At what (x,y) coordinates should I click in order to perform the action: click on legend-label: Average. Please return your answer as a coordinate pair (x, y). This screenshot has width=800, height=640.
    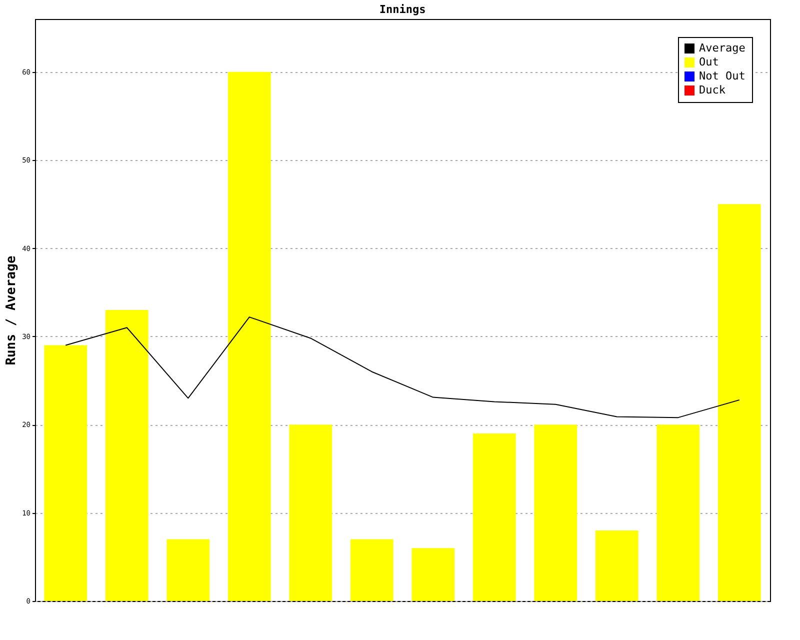
    Looking at the image, I should click on (722, 48).